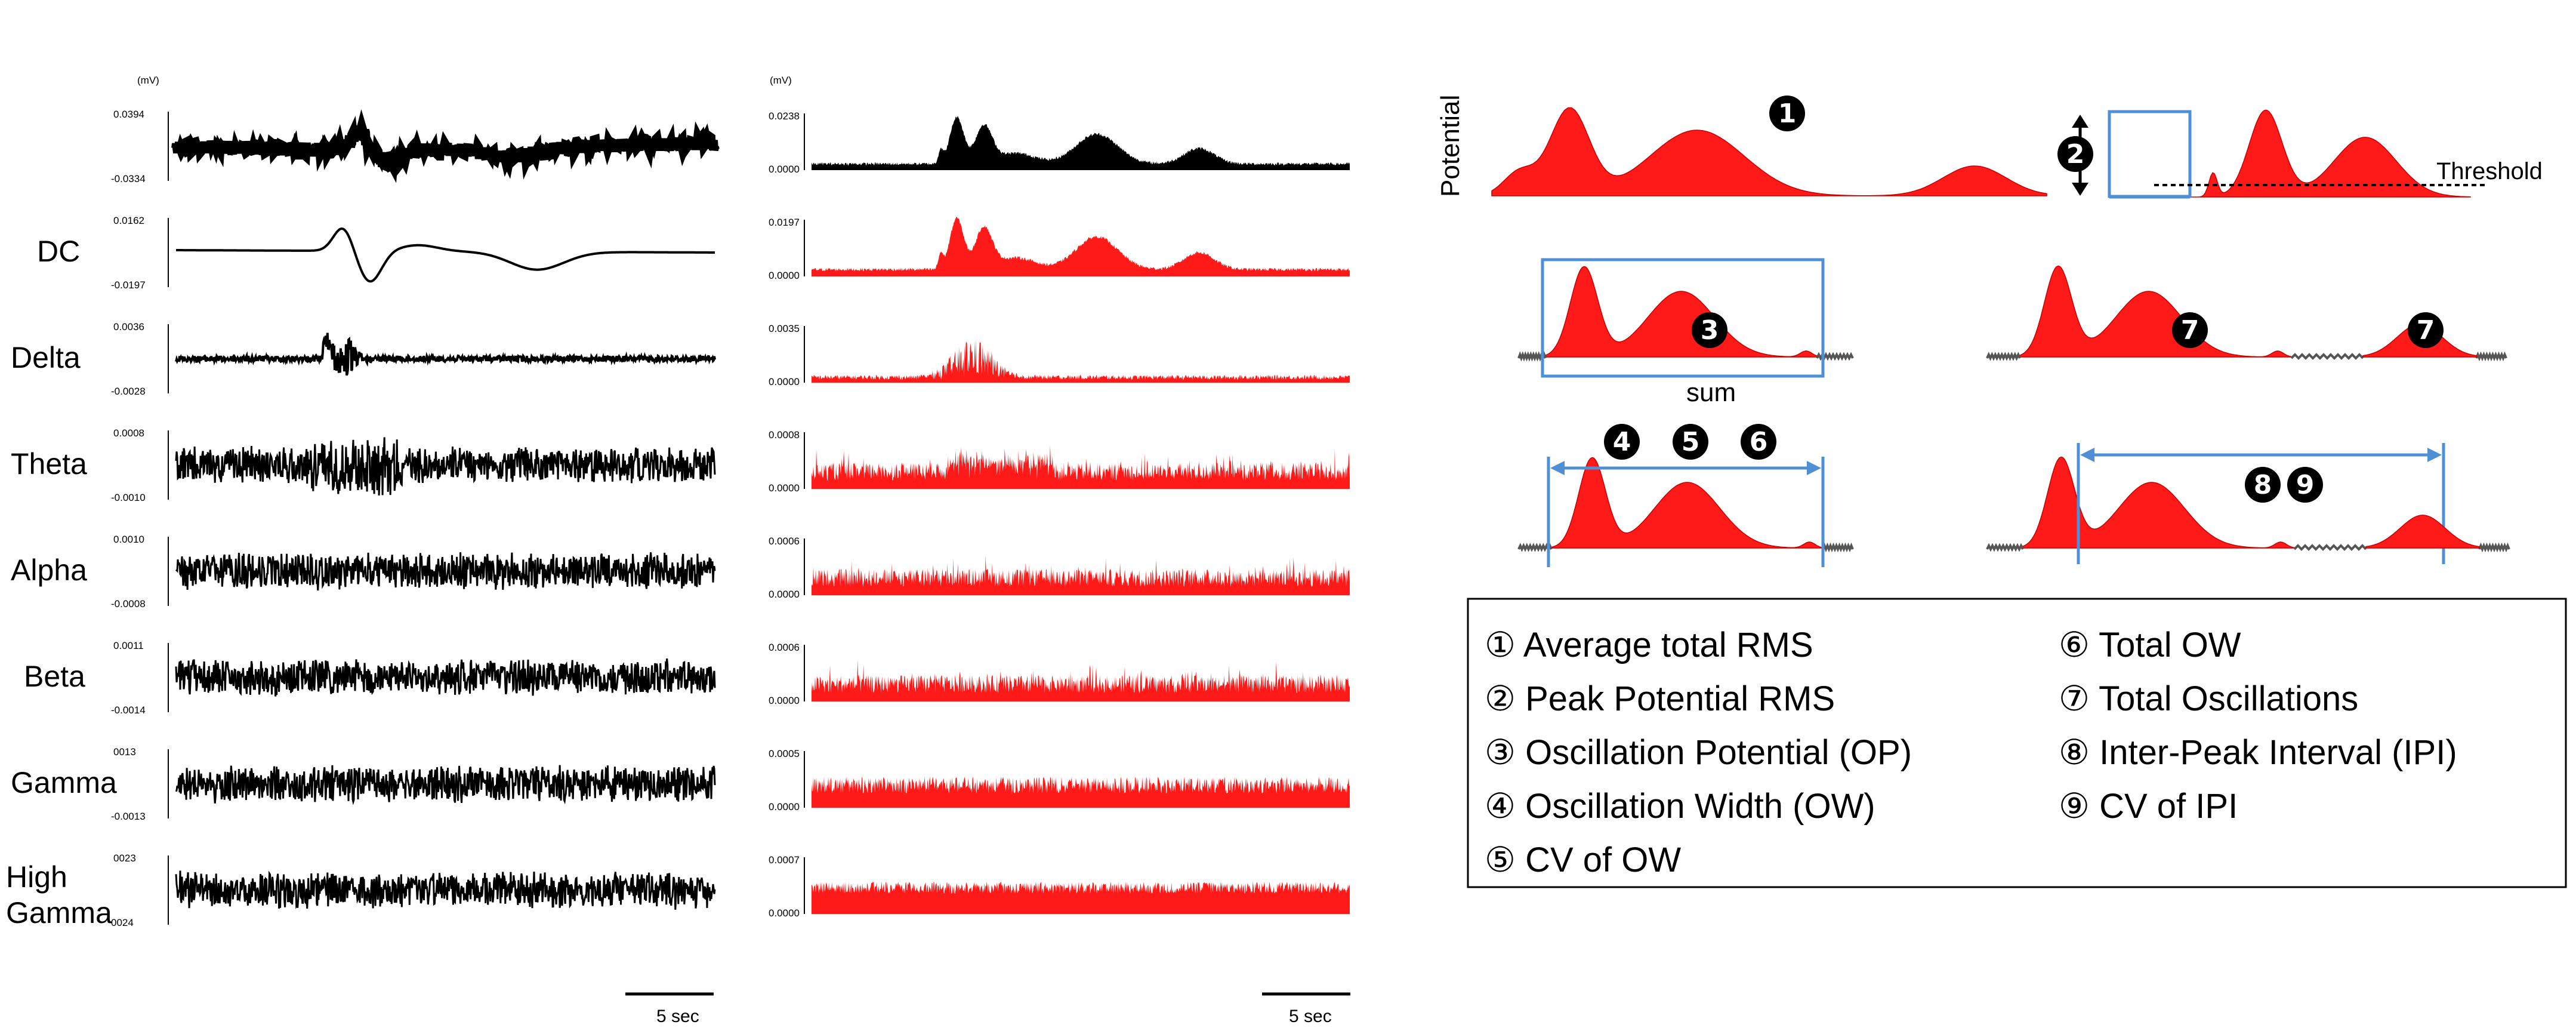 The width and height of the screenshot is (2576, 1031). What do you see at coordinates (122, 922) in the screenshot?
I see `y-tick-bottom: 0024` at bounding box center [122, 922].